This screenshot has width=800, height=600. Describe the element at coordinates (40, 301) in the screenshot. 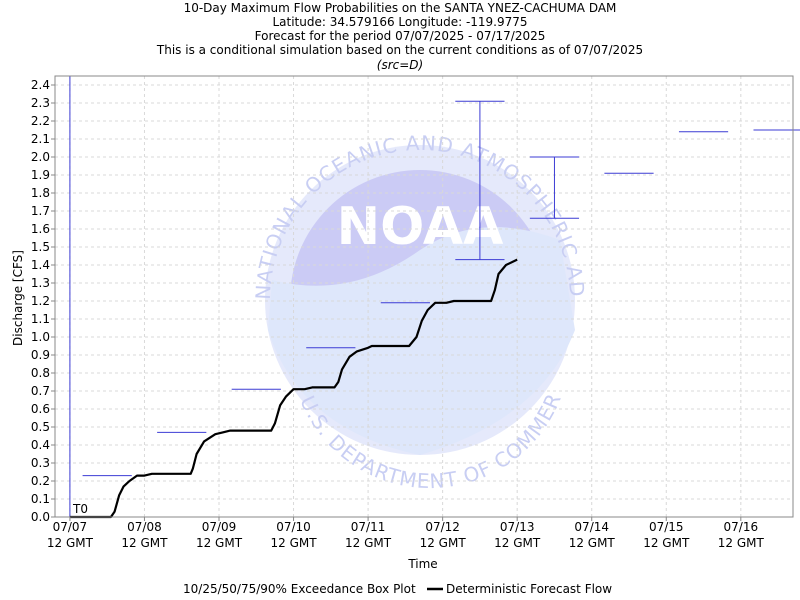

I see `y-tick-label: 1.2` at that location.